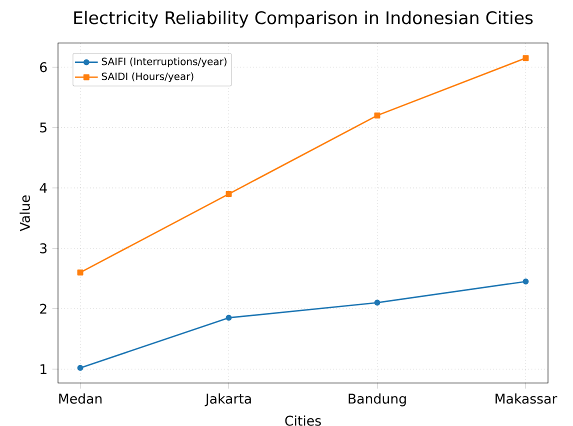 The height and width of the screenshot is (426, 573). Describe the element at coordinates (80, 398) in the screenshot. I see `x-tick-label: Medan` at that location.